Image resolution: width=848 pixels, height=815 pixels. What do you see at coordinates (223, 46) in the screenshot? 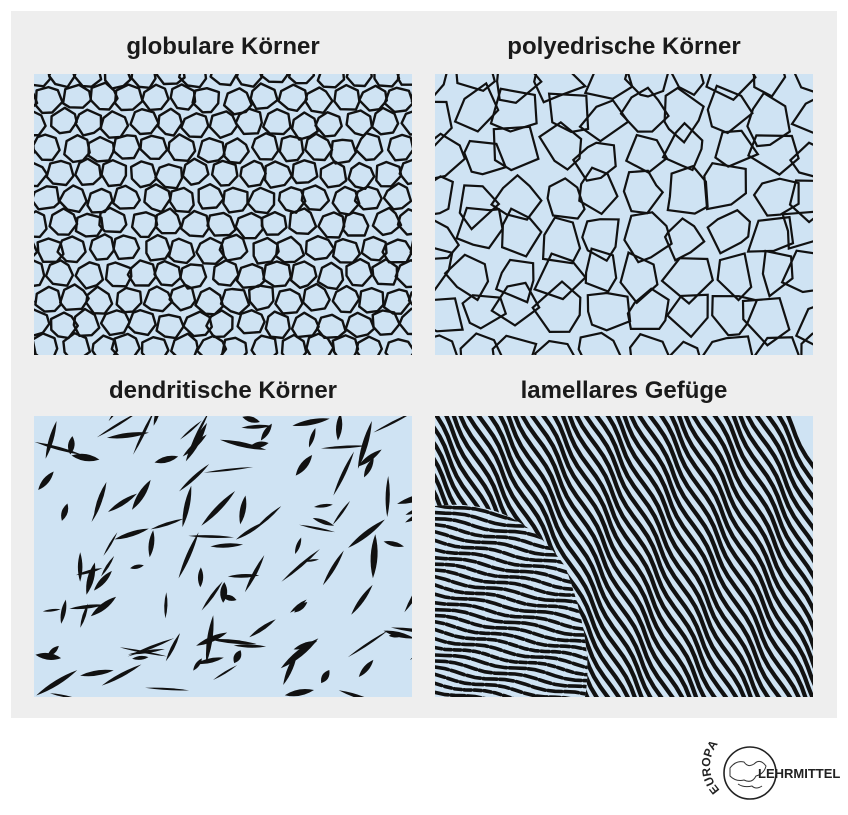
I see `title-globular: globulare Körner` at bounding box center [223, 46].